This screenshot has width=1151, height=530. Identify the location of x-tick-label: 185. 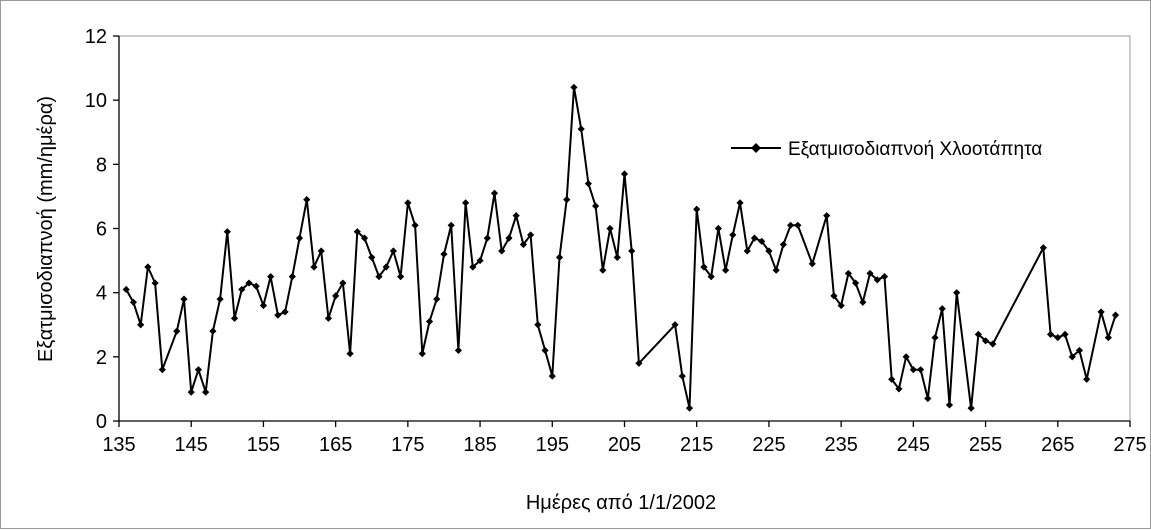
(479, 445).